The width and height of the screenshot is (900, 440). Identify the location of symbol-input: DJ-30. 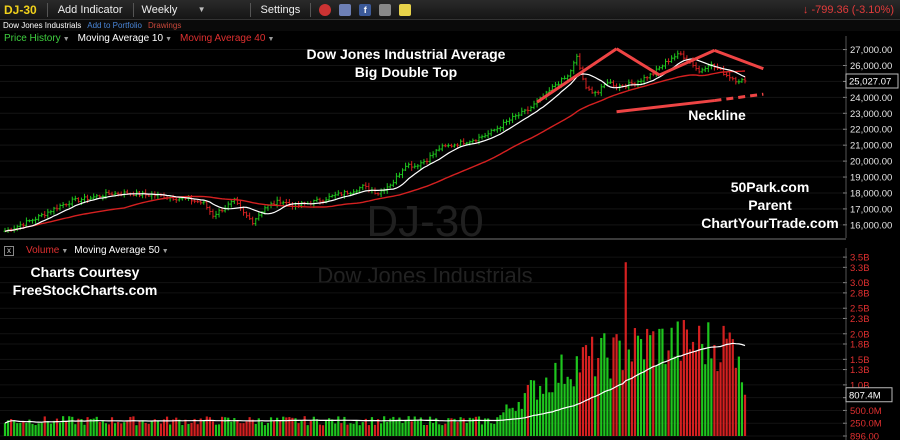
(20, 9).